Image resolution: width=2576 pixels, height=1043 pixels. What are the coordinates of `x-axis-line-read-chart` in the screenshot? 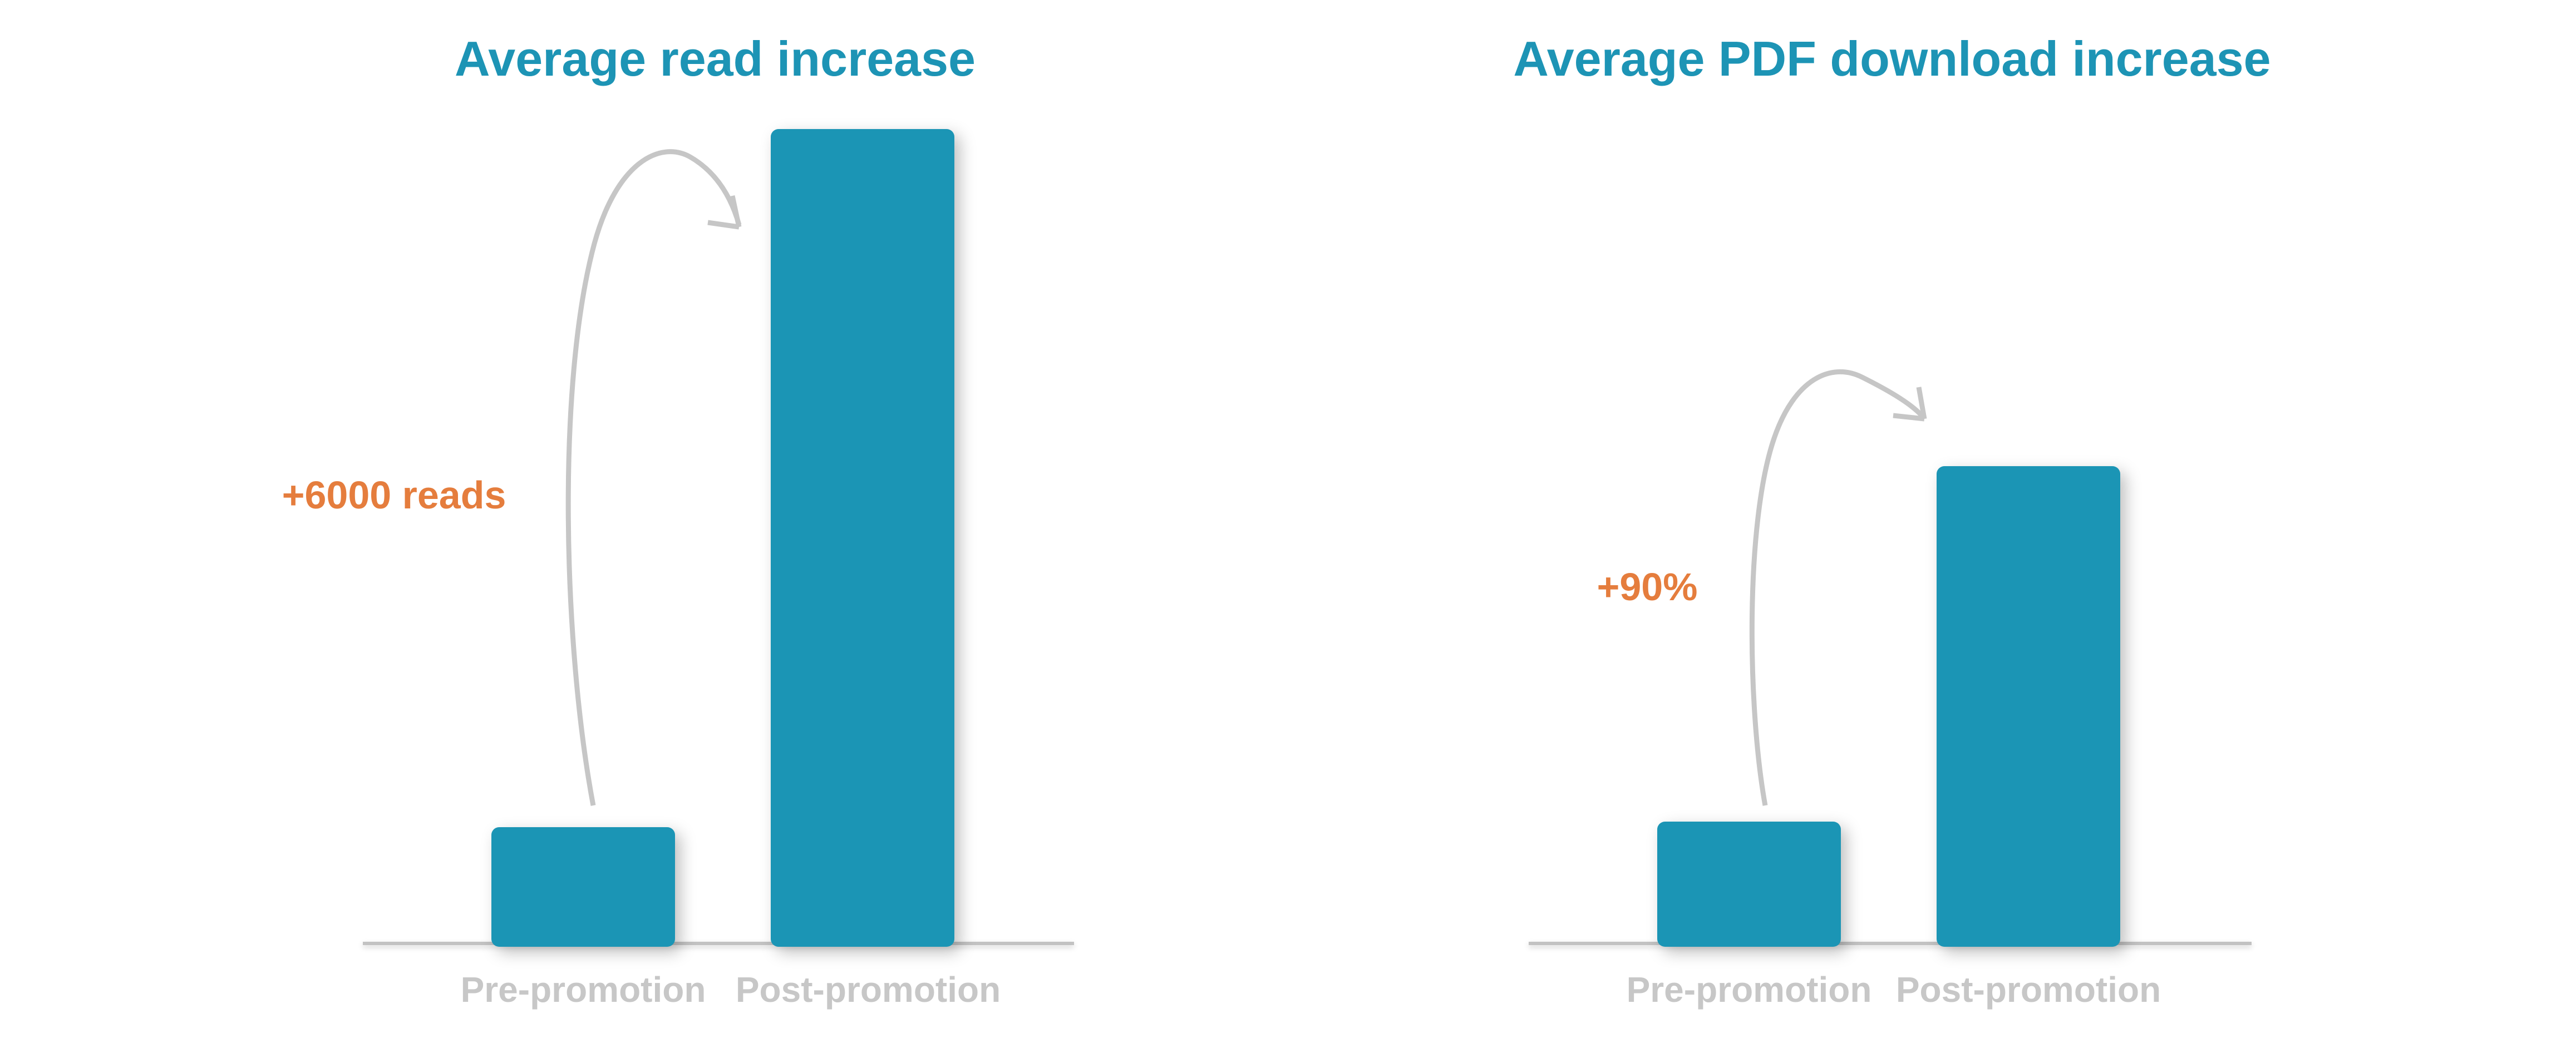 It's located at (719, 943).